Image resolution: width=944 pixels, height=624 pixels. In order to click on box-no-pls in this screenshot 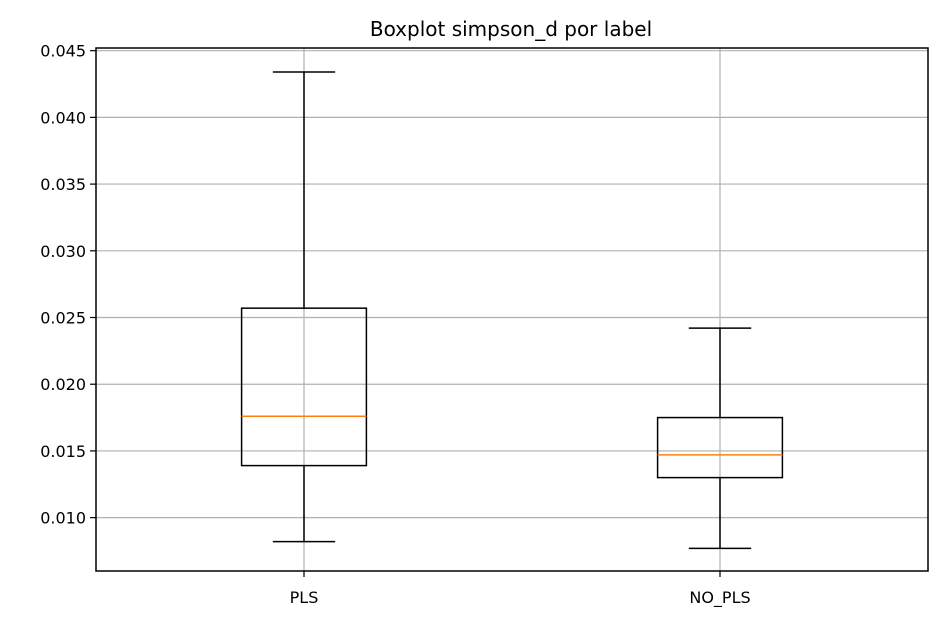, I will do `click(720, 438)`.